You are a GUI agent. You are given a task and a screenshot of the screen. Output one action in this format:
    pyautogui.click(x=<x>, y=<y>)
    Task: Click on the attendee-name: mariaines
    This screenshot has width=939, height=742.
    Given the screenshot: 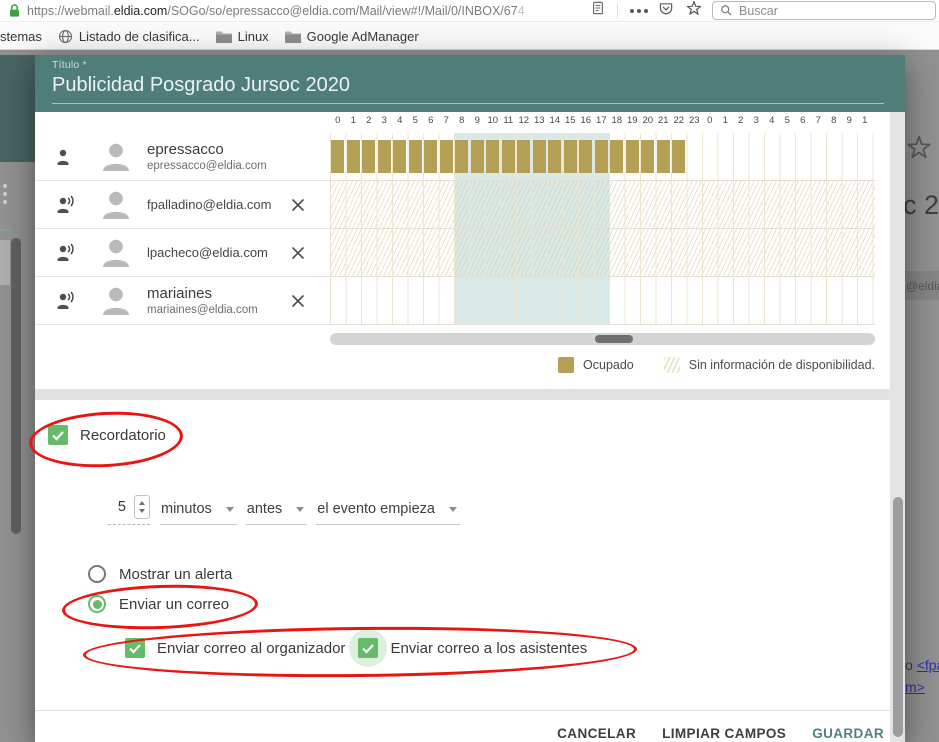 What is the action you would take?
    pyautogui.click(x=180, y=293)
    